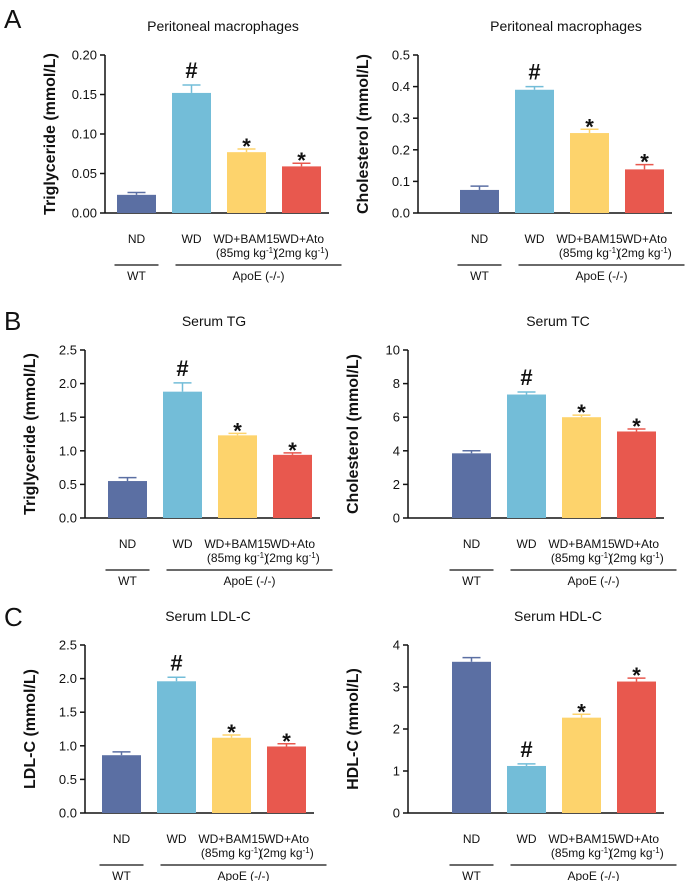 Image resolution: width=685 pixels, height=881 pixels. Describe the element at coordinates (84, 173) in the screenshot. I see `y-tick-label: 0.05` at that location.